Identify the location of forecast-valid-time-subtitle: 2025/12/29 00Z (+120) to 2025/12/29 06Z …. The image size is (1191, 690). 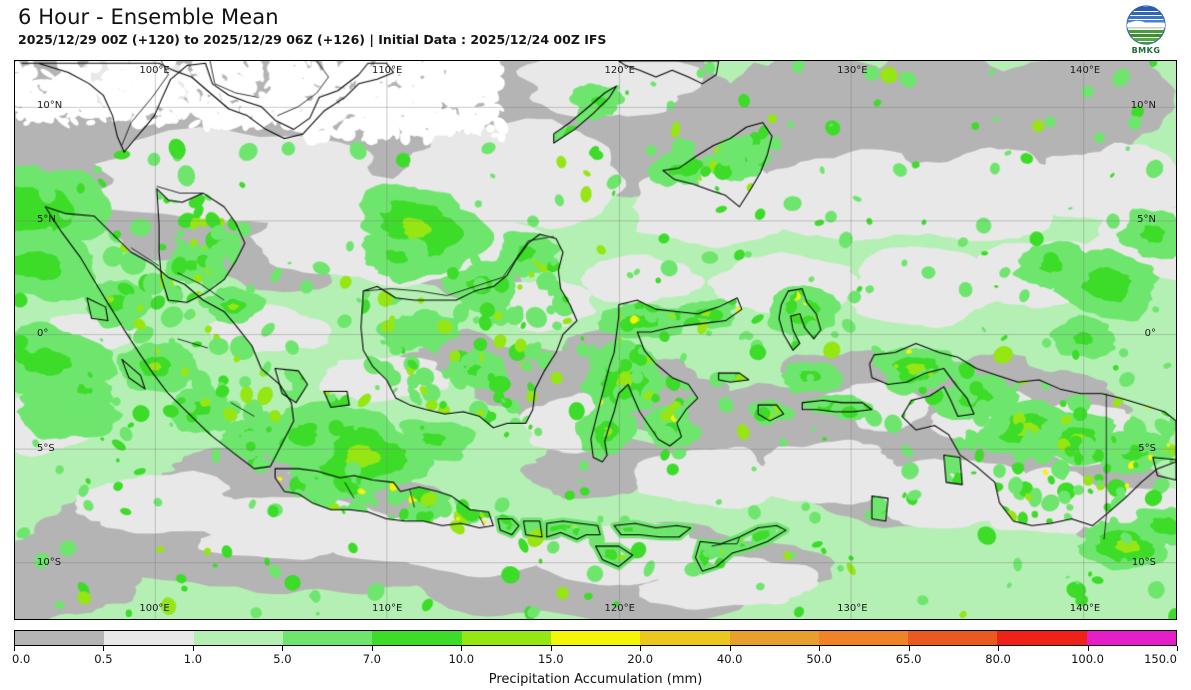
(312, 39).